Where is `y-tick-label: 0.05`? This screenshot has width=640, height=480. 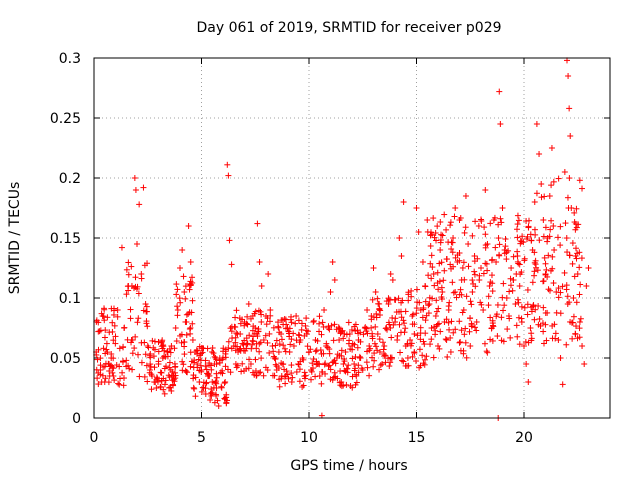 y-tick-label: 0.05 is located at coordinates (65, 359).